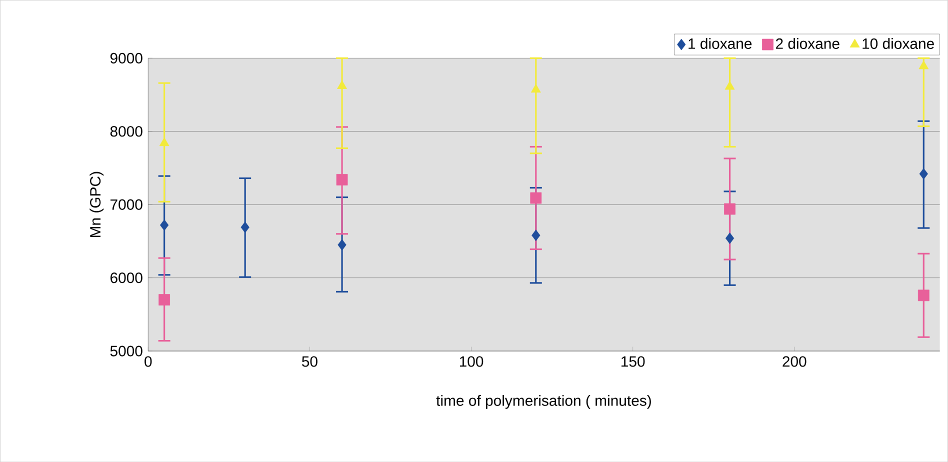 Image resolution: width=948 pixels, height=462 pixels. What do you see at coordinates (898, 43) in the screenshot?
I see `legend-label: 10 dioxane` at bounding box center [898, 43].